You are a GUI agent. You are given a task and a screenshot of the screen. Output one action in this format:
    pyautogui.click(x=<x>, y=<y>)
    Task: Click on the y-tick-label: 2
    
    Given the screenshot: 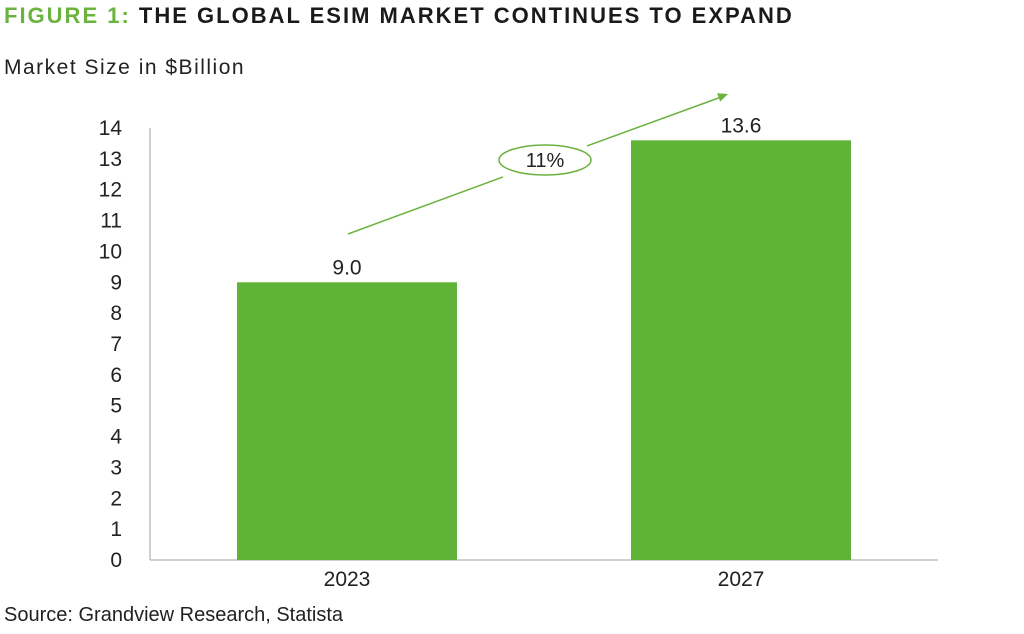 What is the action you would take?
    pyautogui.click(x=116, y=498)
    